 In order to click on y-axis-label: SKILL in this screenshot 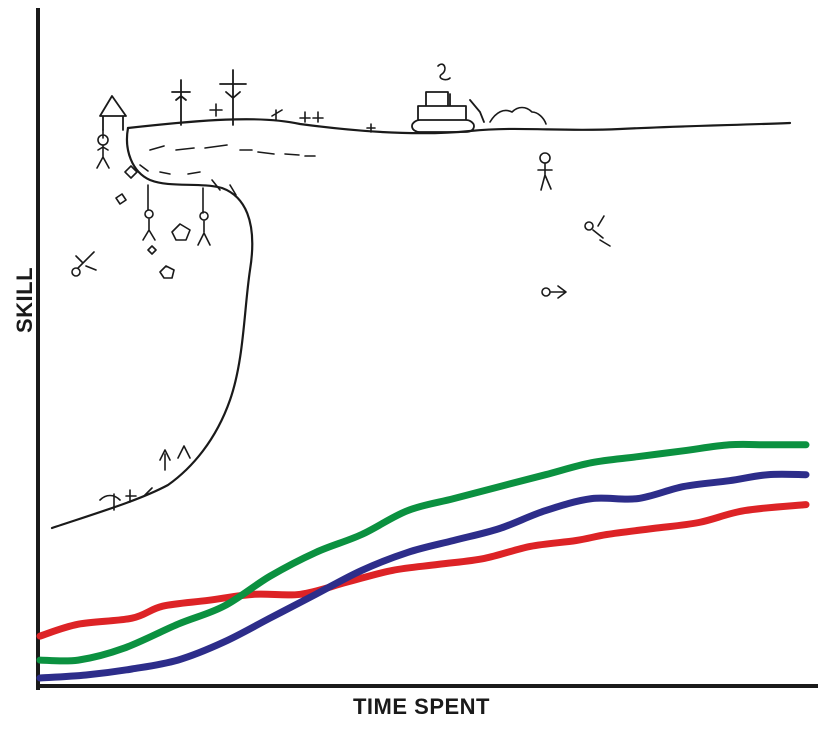, I will do `click(24, 300)`.